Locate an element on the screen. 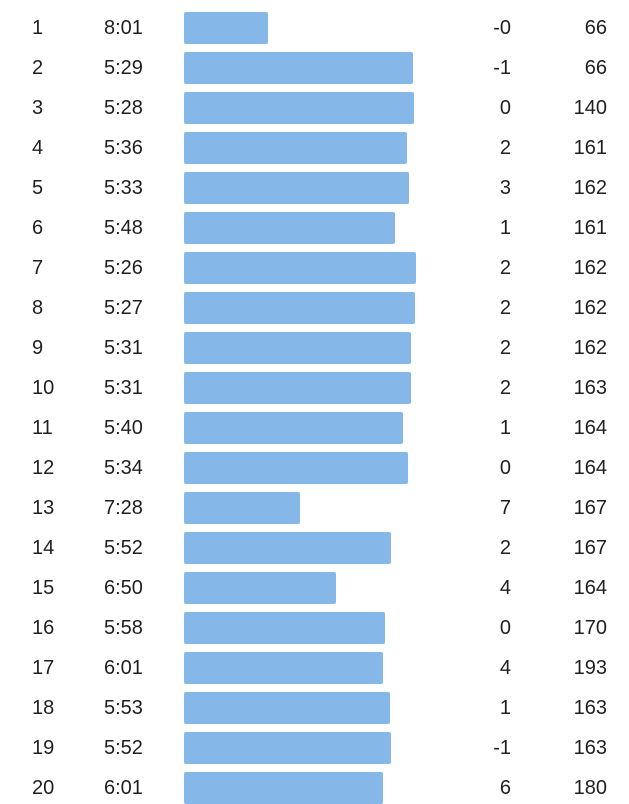  split-mile-label: 2 is located at coordinates (38, 68).